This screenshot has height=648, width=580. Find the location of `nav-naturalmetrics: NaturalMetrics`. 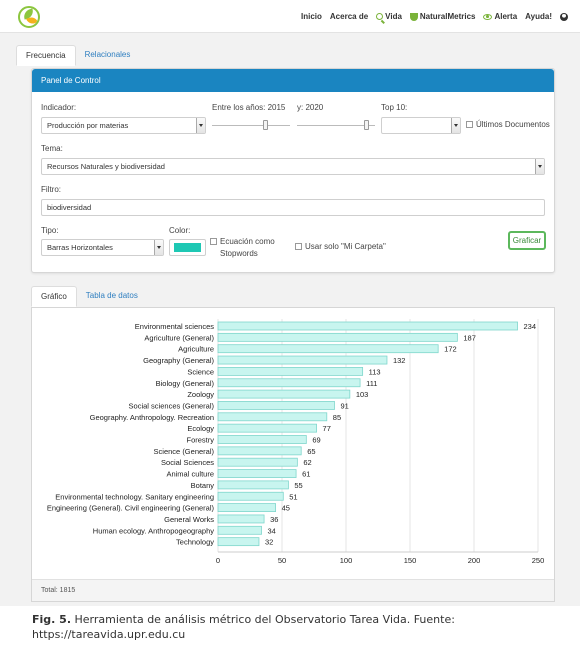

nav-naturalmetrics: NaturalMetrics is located at coordinates (442, 16).